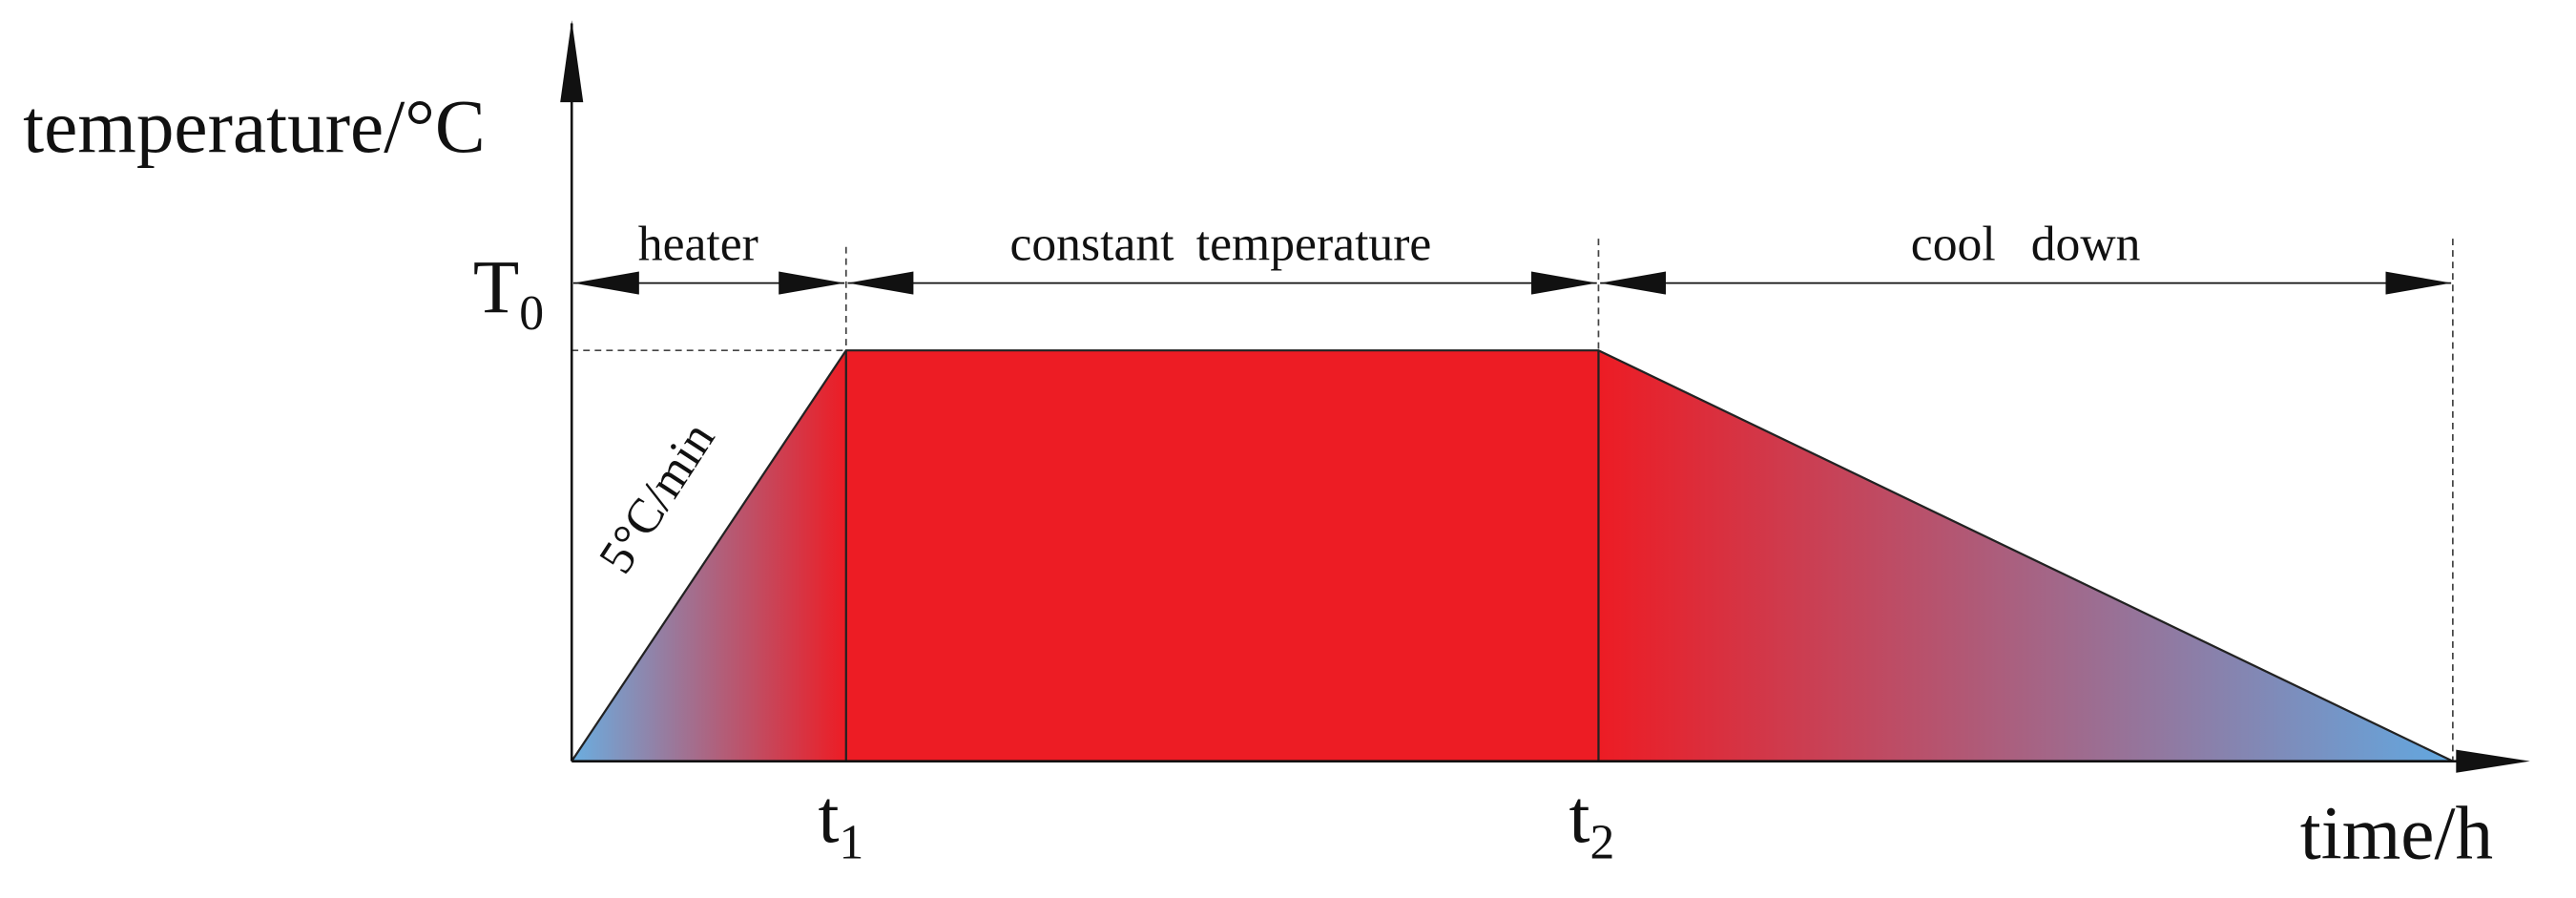 The width and height of the screenshot is (2576, 898). What do you see at coordinates (572, 61) in the screenshot?
I see `y-arrow` at bounding box center [572, 61].